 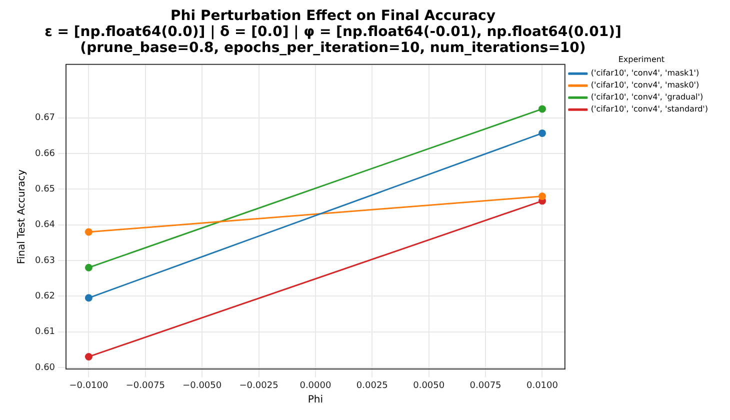 I want to click on y-axis-title: Final Test Accuracy, so click(x=22, y=216).